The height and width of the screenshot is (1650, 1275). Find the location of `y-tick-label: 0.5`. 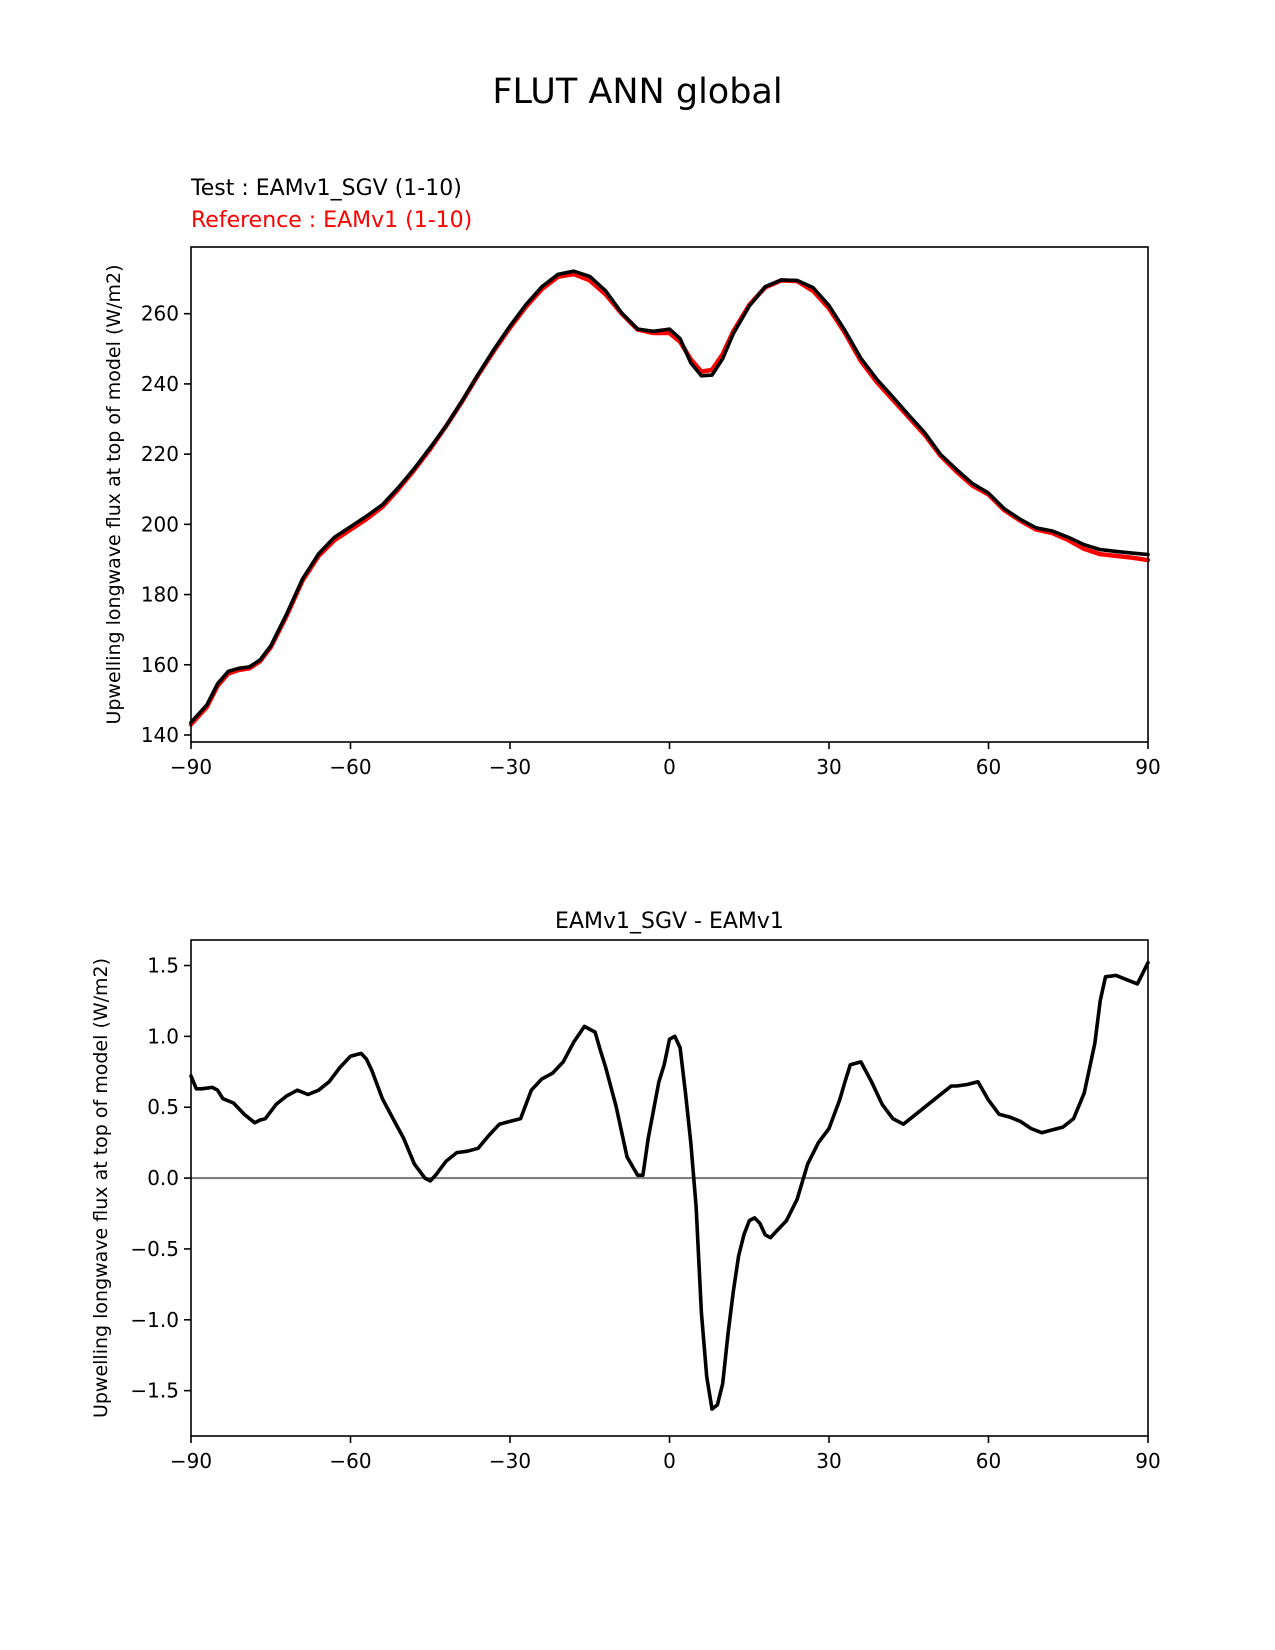

y-tick-label: 0.5 is located at coordinates (163, 1107).